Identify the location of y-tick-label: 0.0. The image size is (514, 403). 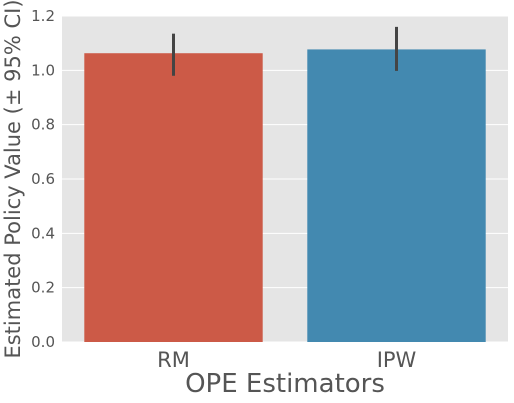
(43, 342).